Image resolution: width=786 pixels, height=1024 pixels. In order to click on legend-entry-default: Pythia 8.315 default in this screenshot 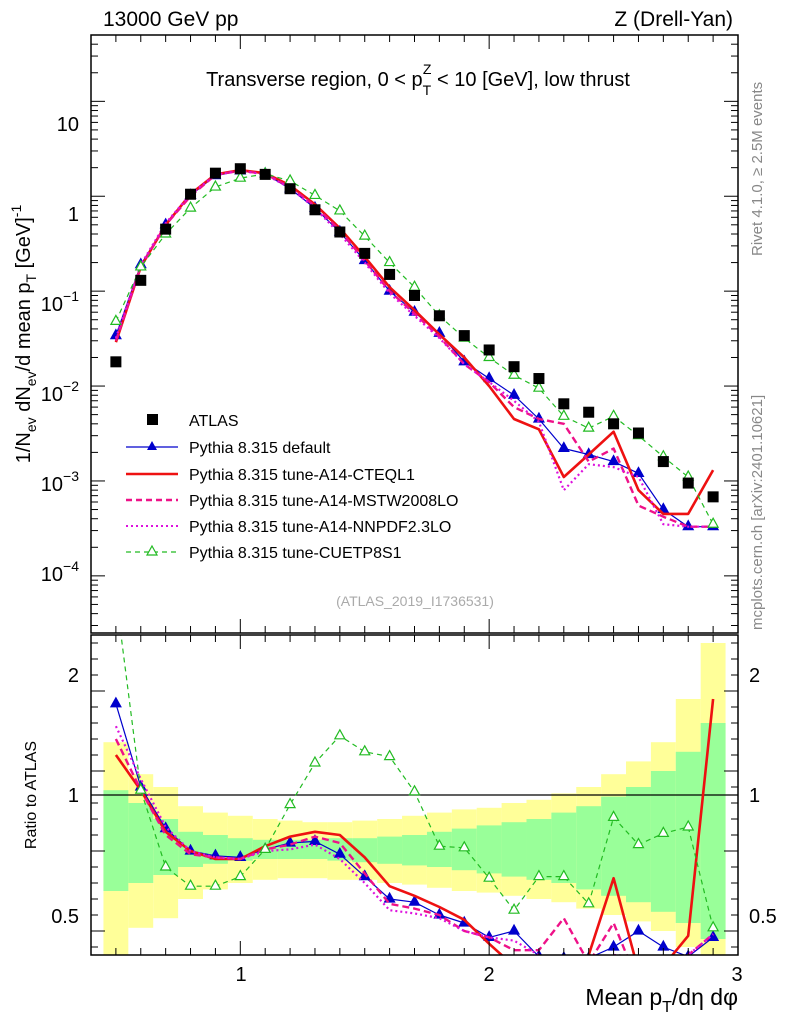, I will do `click(228, 448)`.